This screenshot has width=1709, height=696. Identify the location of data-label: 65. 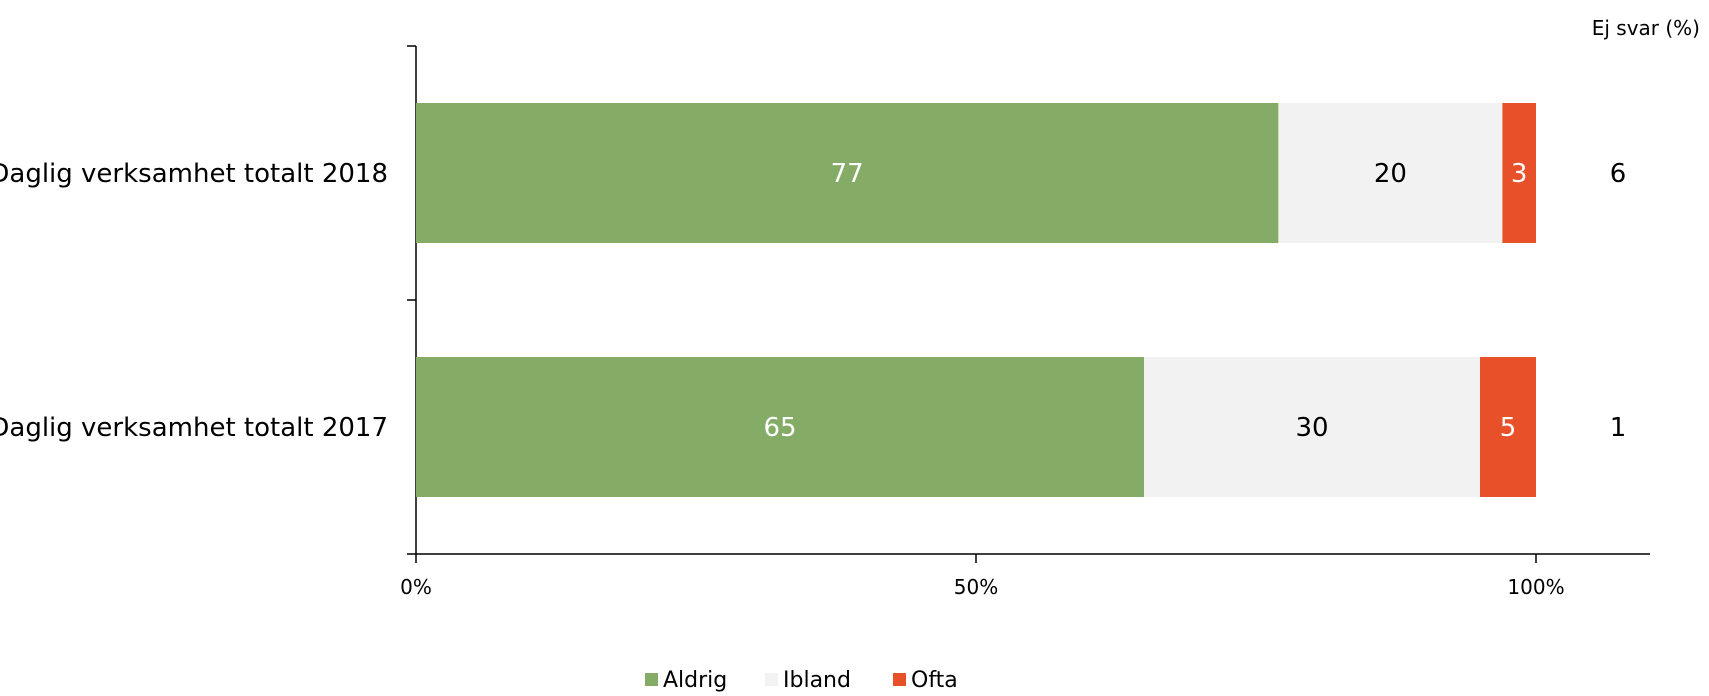
(779, 428).